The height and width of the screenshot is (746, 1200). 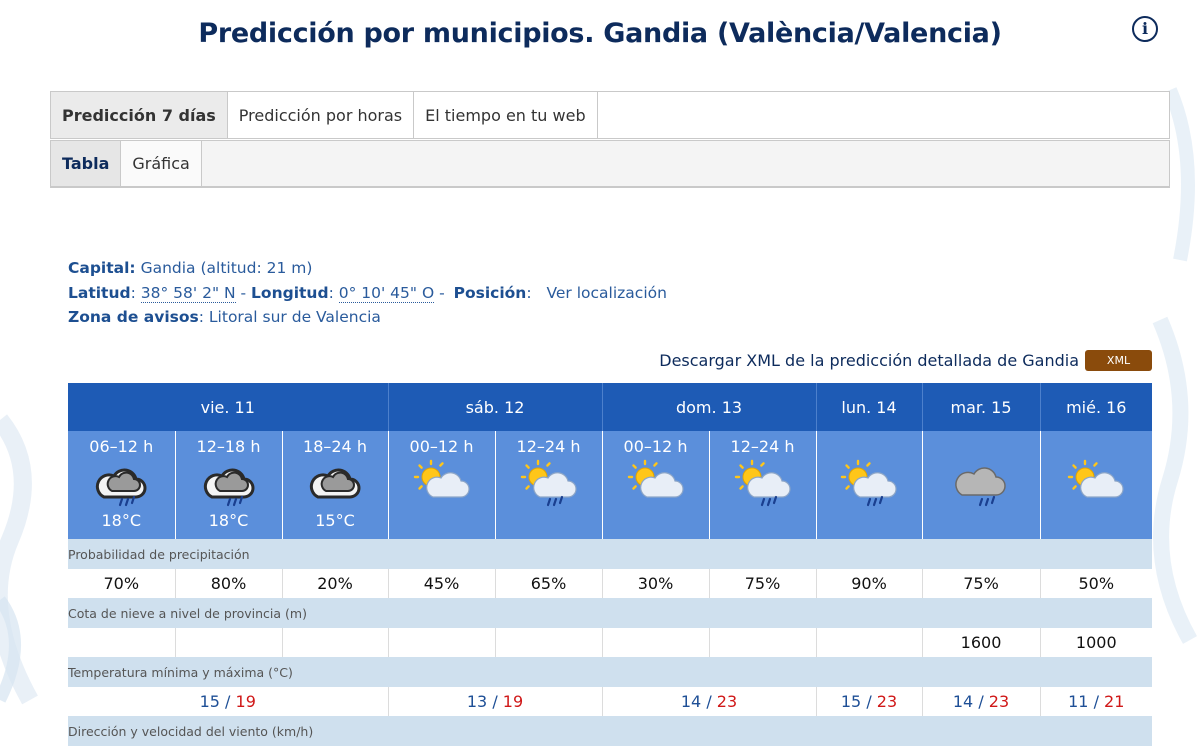 I want to click on cloud-rain-grey-icon, so click(x=980, y=487).